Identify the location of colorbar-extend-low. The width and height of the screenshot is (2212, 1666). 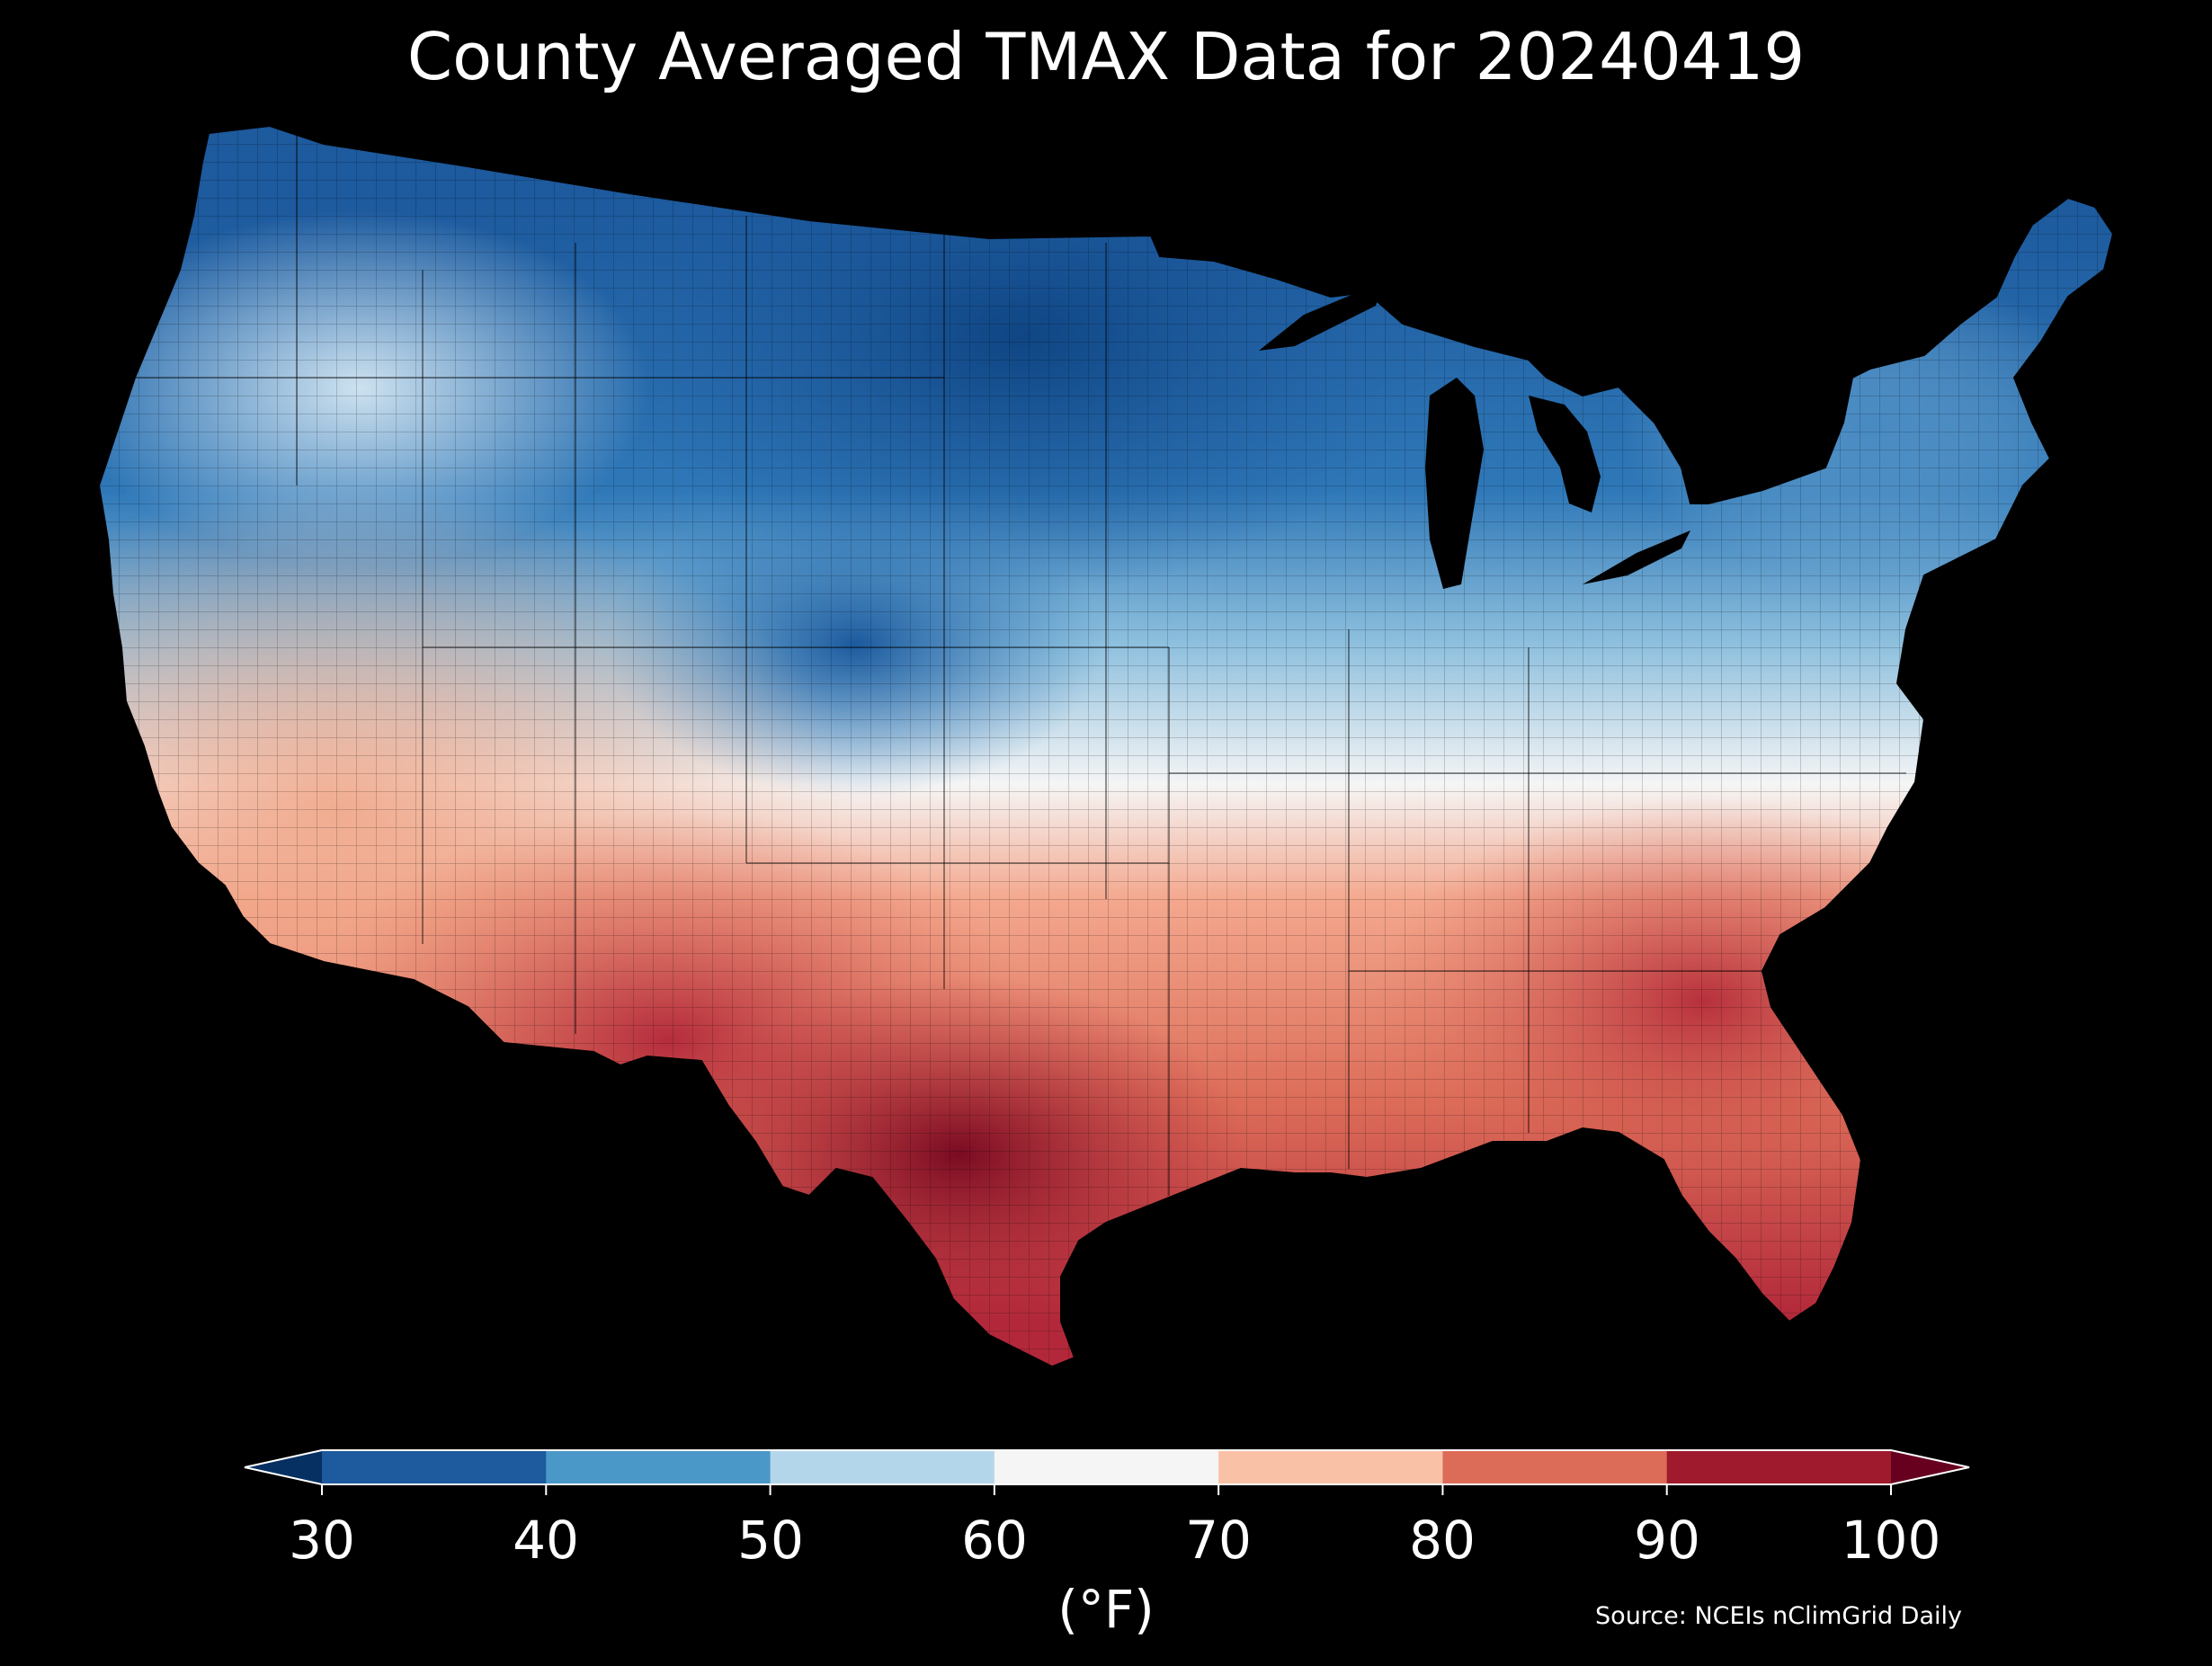
(283, 1467).